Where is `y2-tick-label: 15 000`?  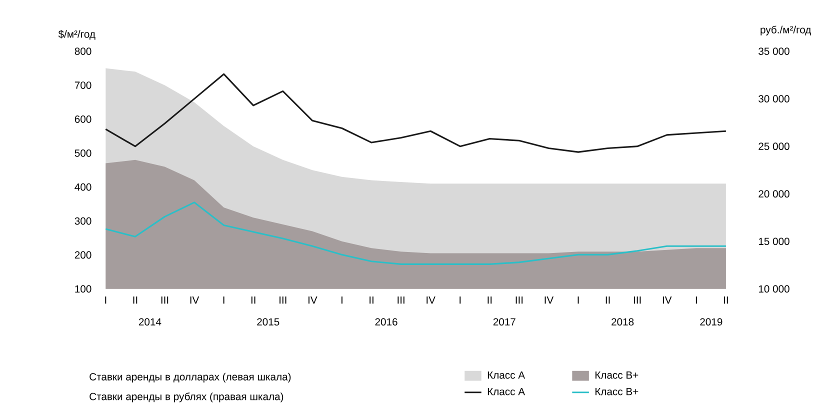 y2-tick-label: 15 000 is located at coordinates (774, 242).